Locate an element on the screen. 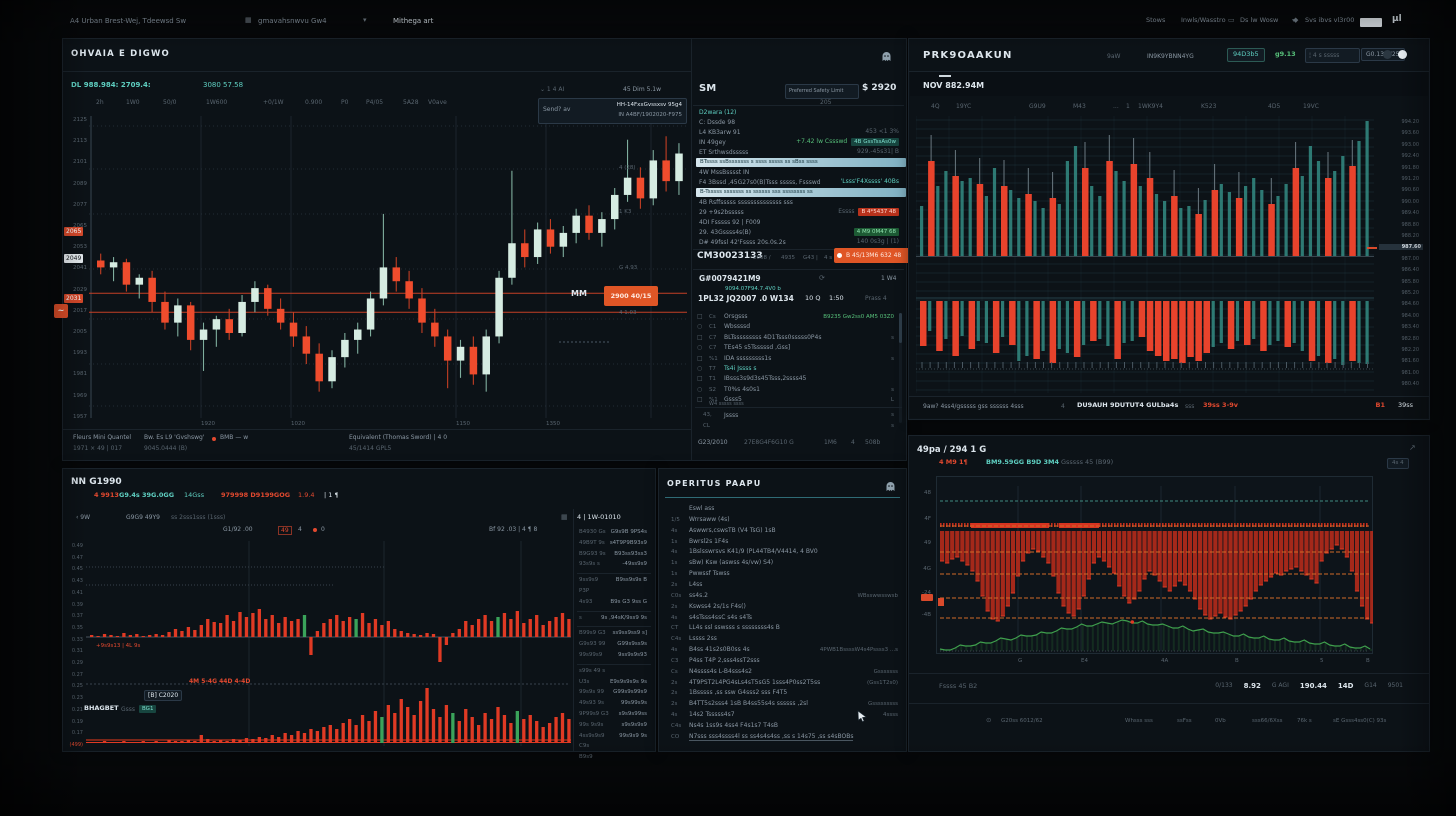  nav-item-left-3: Mithega art is located at coordinates (413, 21).